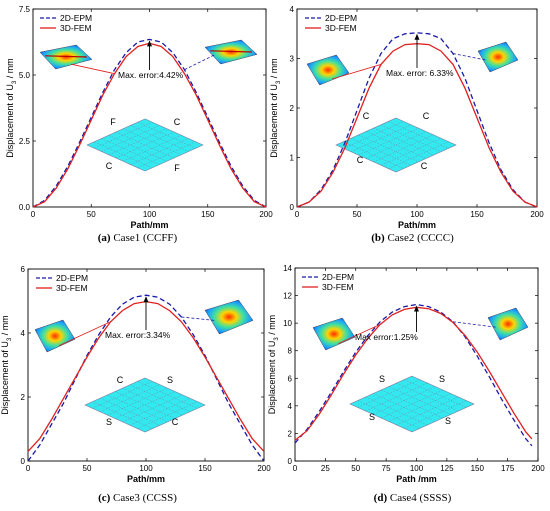  What do you see at coordinates (325, 468) in the screenshot?
I see `x-tick-label: 25` at bounding box center [325, 468].